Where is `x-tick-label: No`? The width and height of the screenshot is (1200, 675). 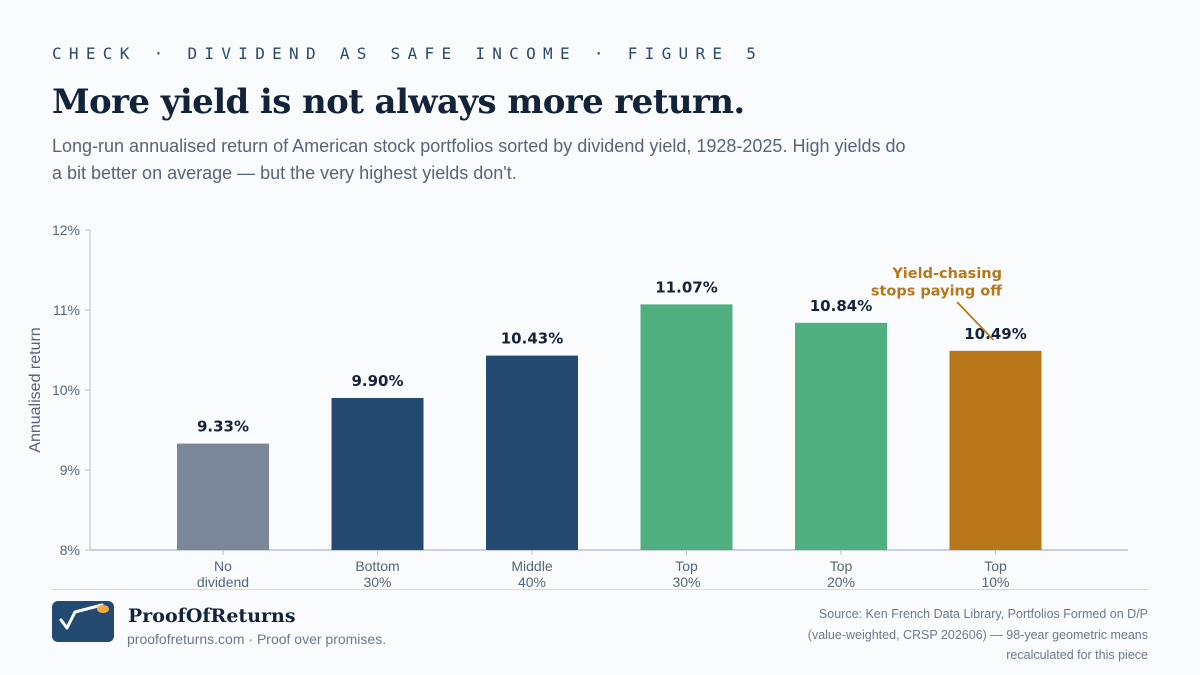
x-tick-label: No is located at coordinates (223, 566).